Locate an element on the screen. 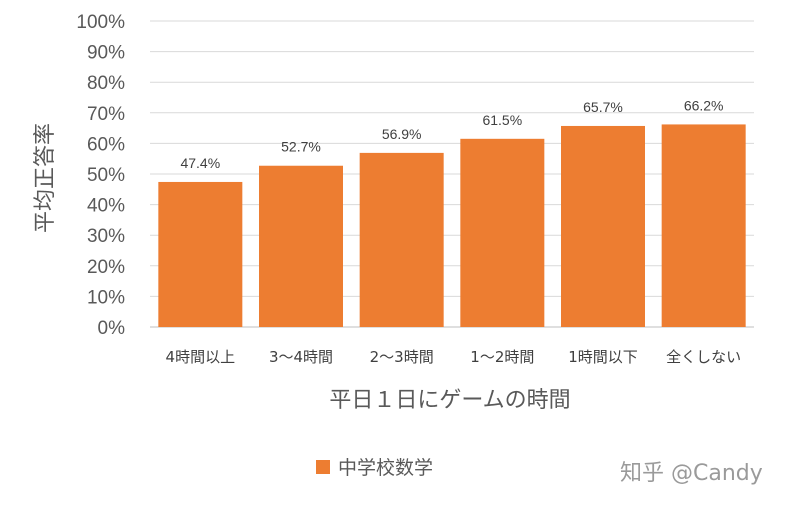 This screenshot has height=508, width=785. y-tick-label: 70% is located at coordinates (106, 114).